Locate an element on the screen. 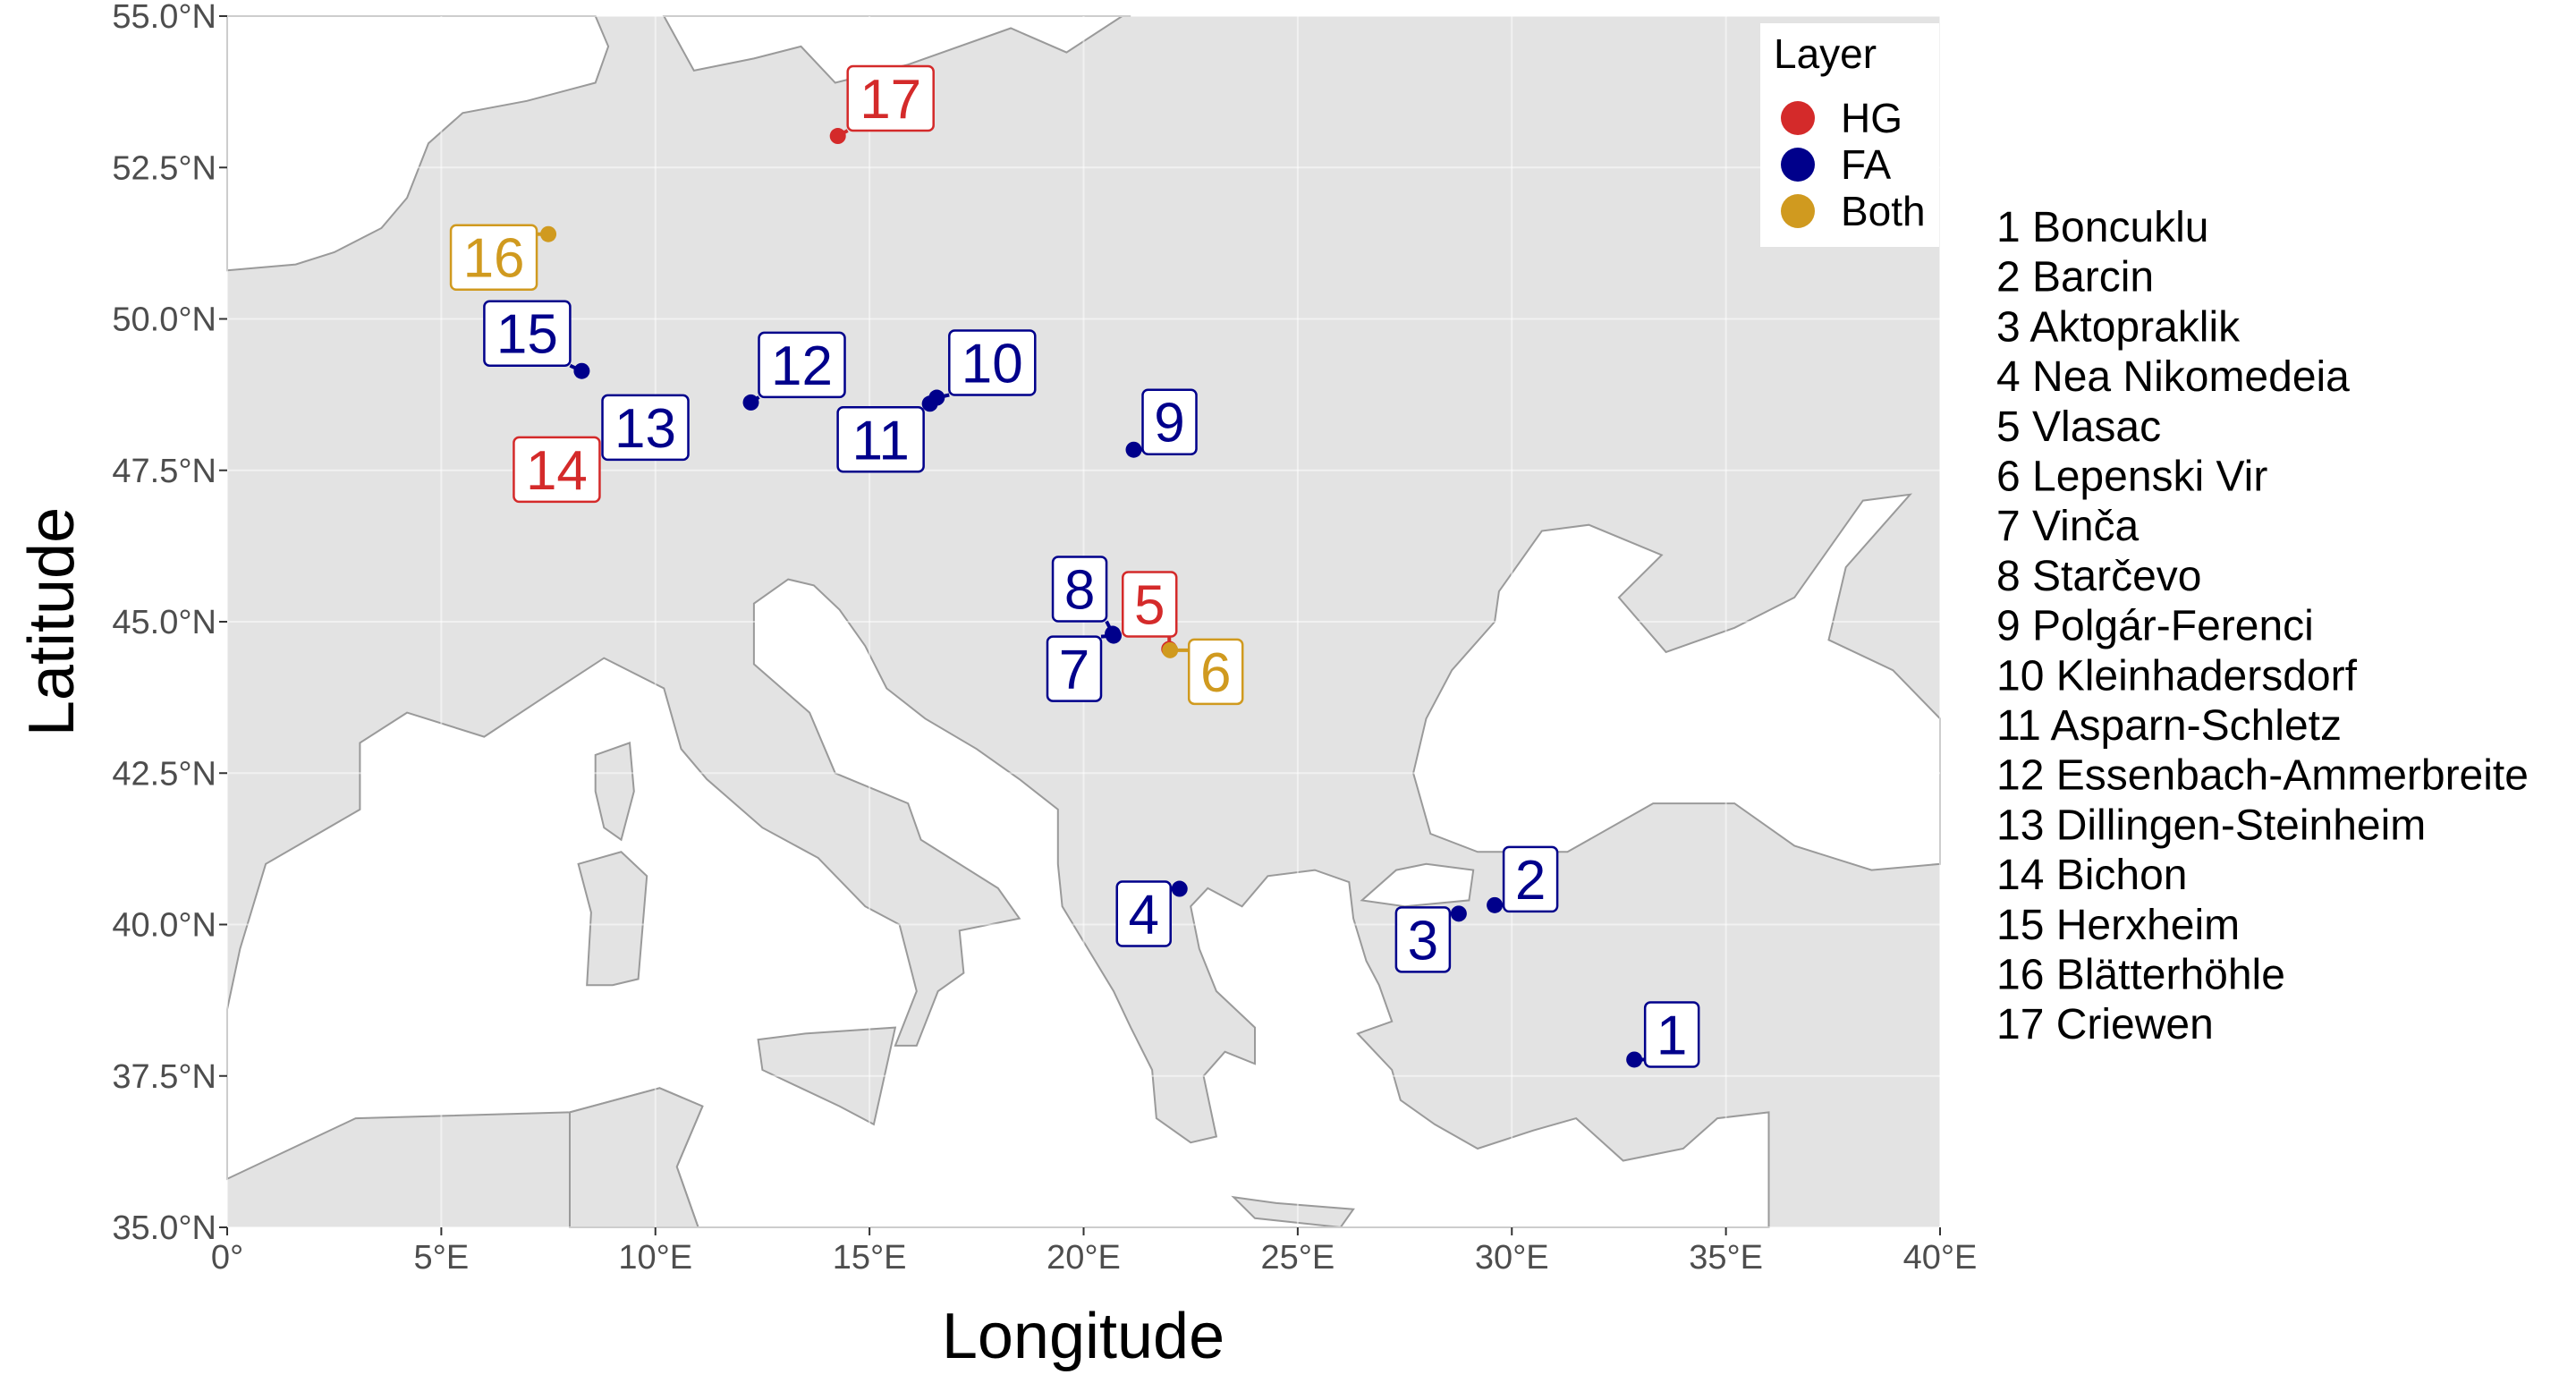 This screenshot has height=1383, width=2576. x-tick-label: 0° is located at coordinates (227, 1258).